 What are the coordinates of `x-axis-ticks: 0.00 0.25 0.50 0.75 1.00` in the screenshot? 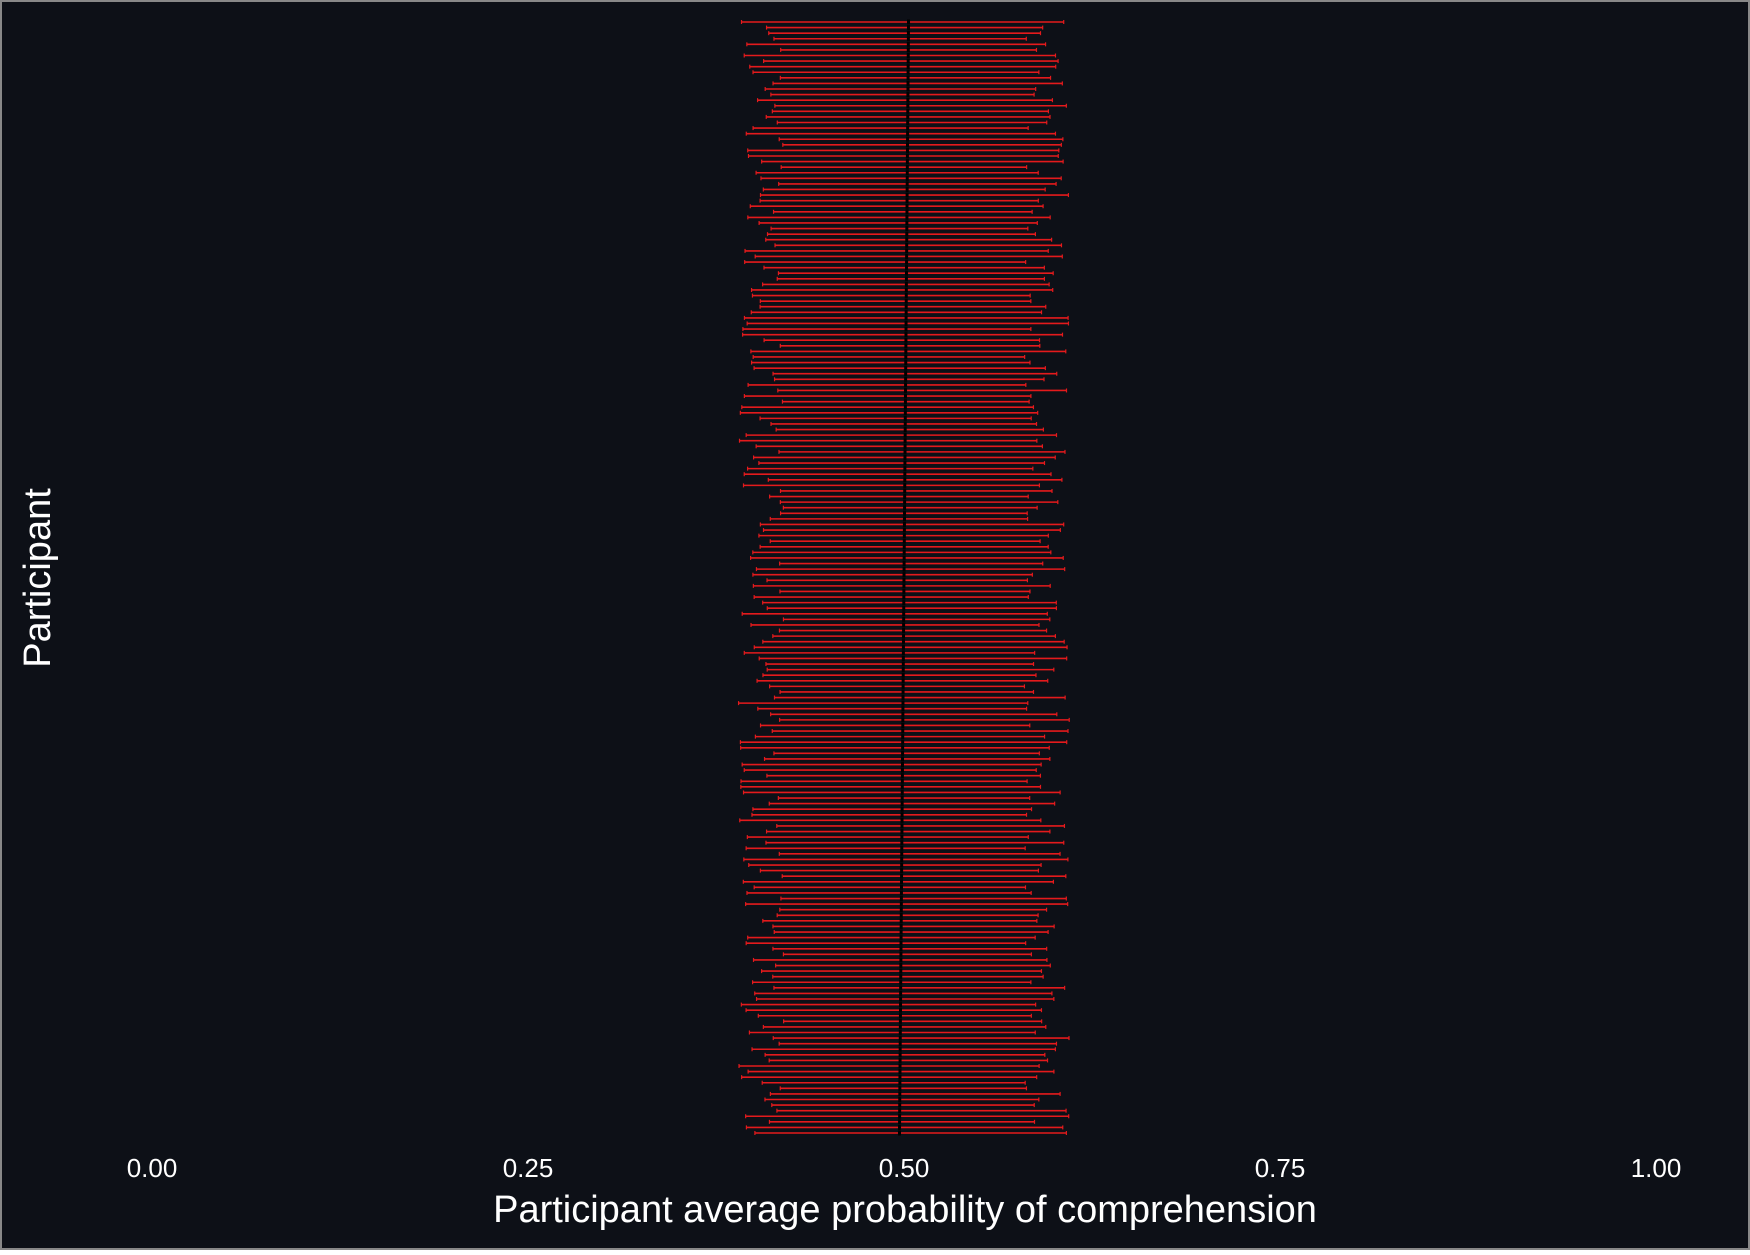 It's located at (904, 1168).